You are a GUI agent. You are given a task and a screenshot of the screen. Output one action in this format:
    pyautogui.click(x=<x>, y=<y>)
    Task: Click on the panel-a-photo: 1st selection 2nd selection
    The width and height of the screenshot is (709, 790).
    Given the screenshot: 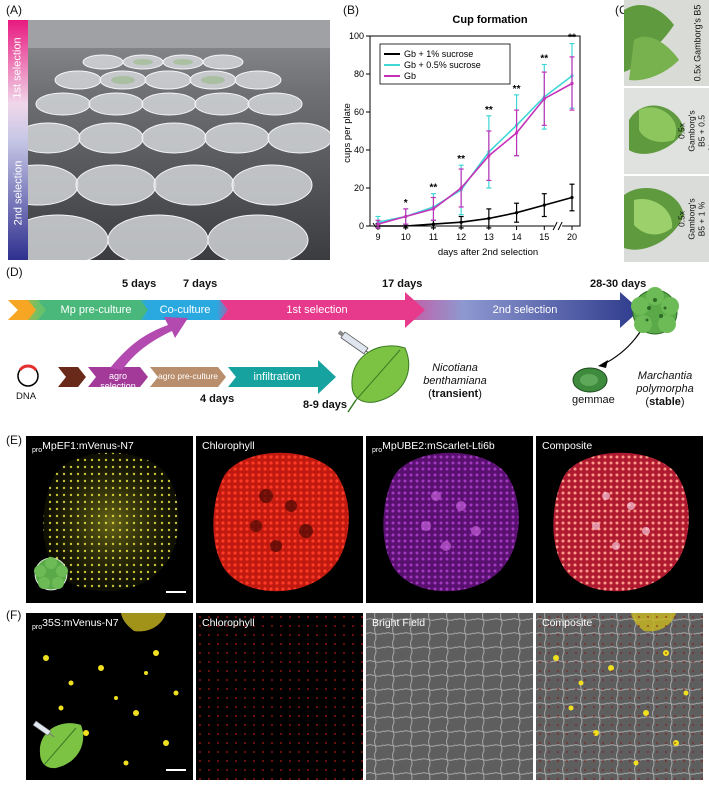 What is the action you would take?
    pyautogui.click(x=169, y=140)
    